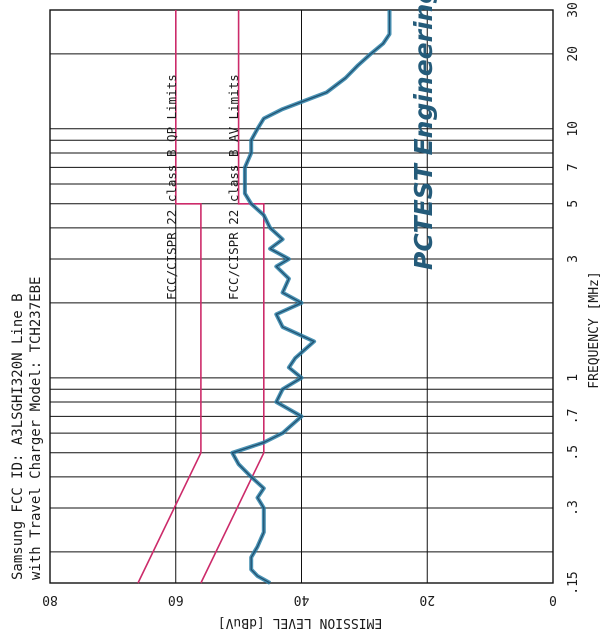 The height and width of the screenshot is (637, 602). I want to click on x-tick-label: .15, so click(573, 582).